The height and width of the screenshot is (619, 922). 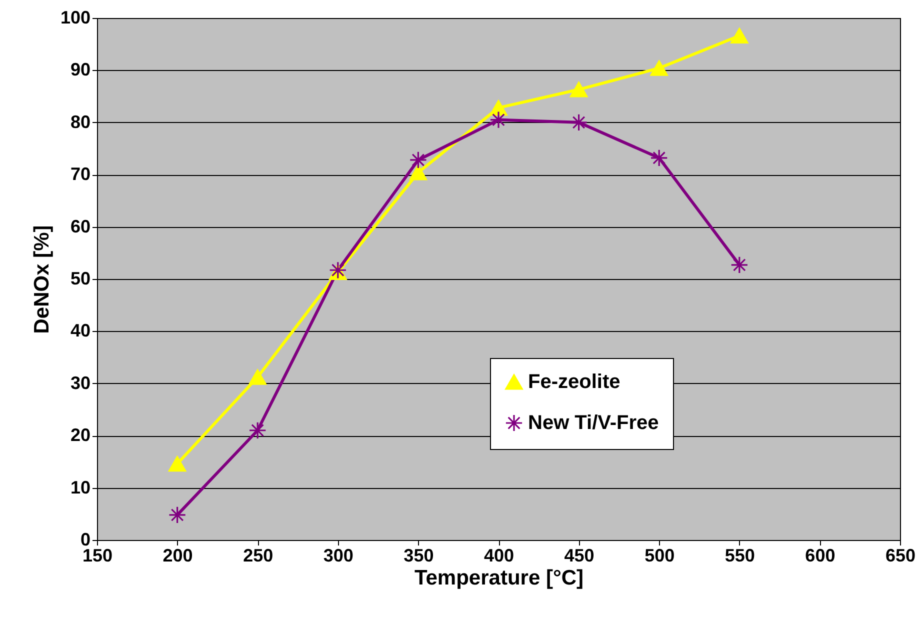 I want to click on x-tick-label: 350, so click(x=419, y=556).